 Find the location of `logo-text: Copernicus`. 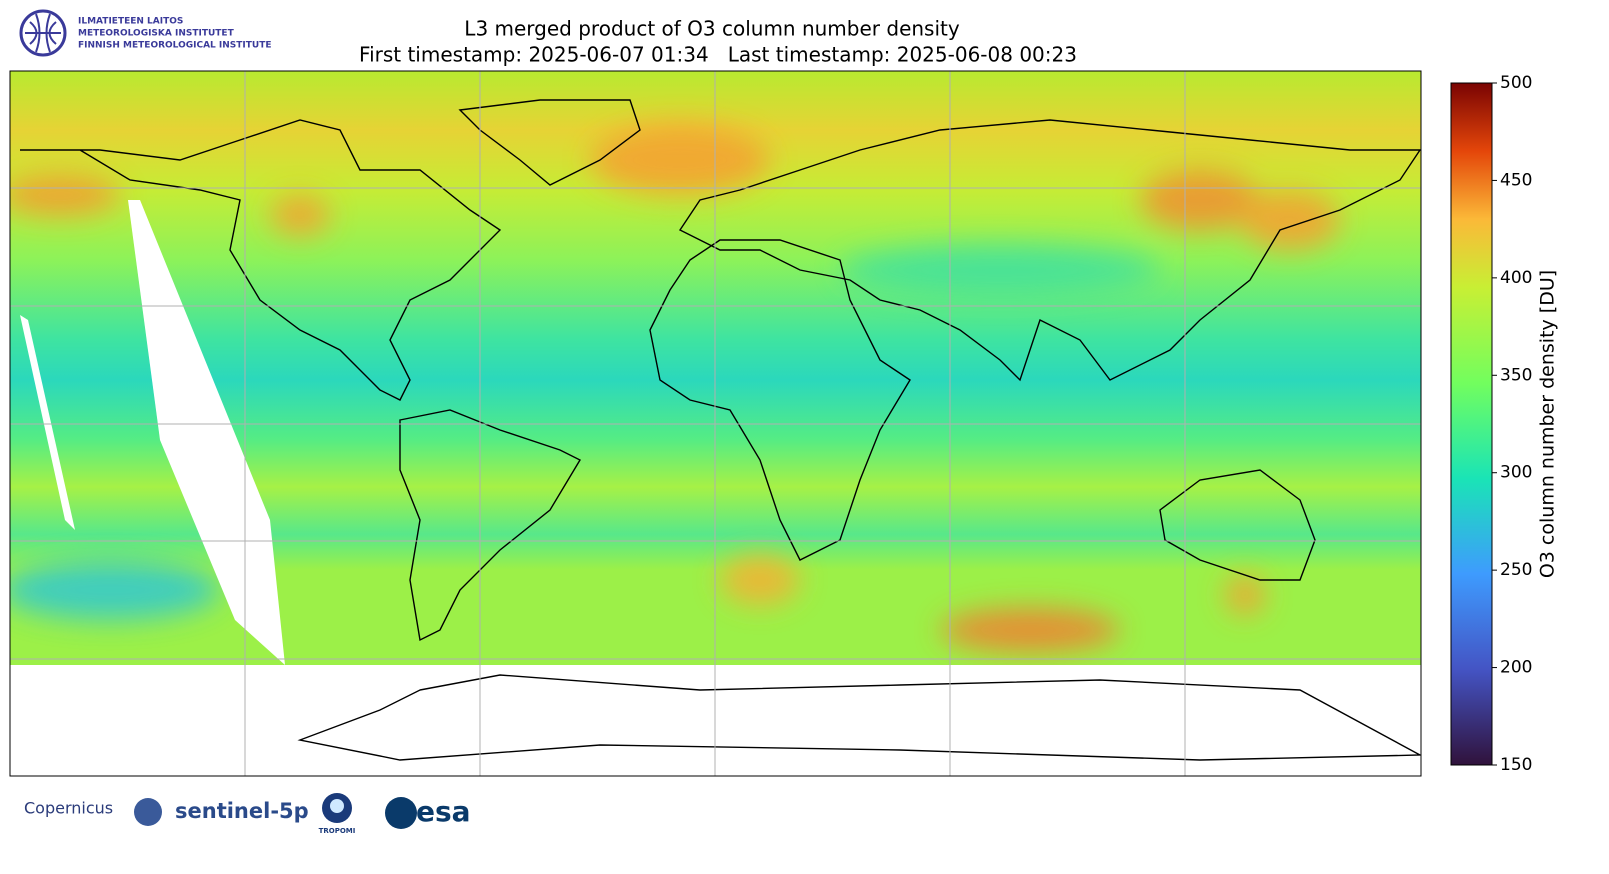

logo-text: Copernicus is located at coordinates (68, 808).